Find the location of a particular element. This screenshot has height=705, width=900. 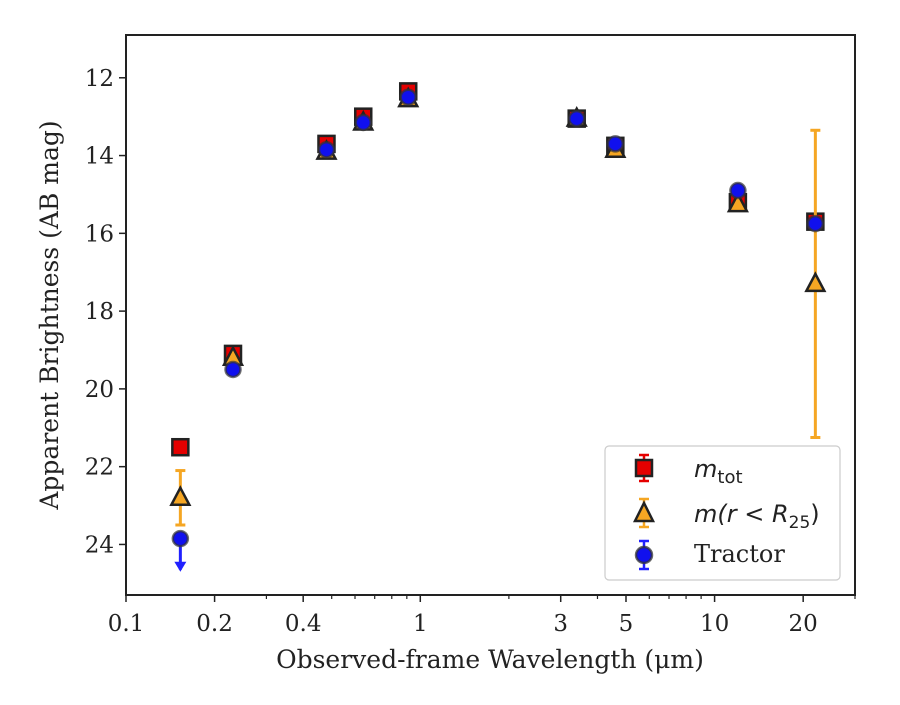

x-tick-label: 0.4 is located at coordinates (303, 624).